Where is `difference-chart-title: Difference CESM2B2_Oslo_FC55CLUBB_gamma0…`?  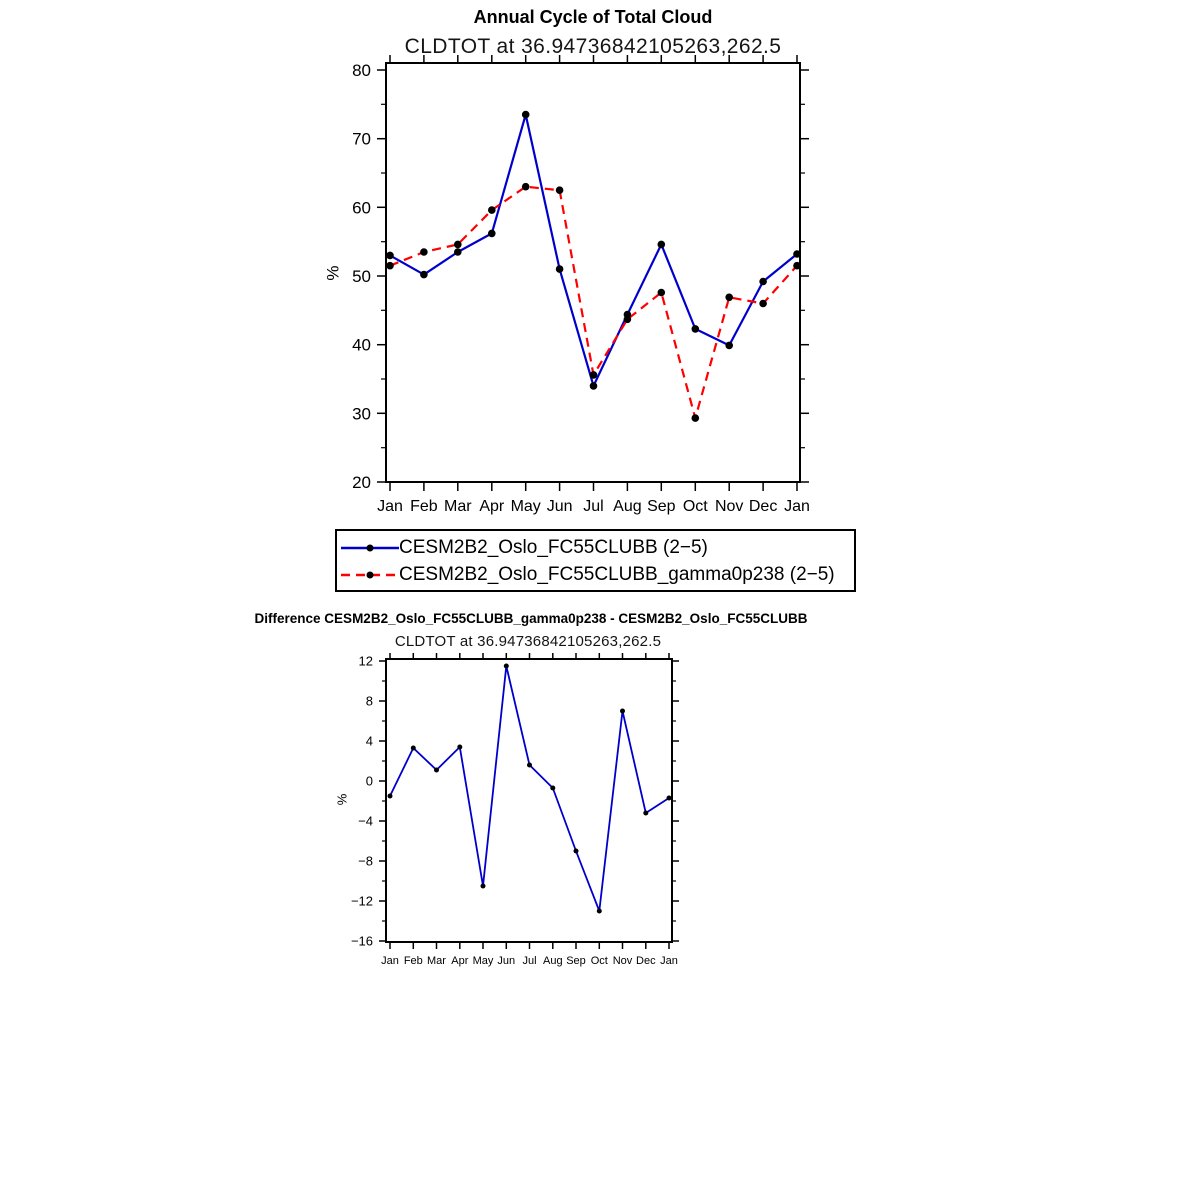 difference-chart-title: Difference CESM2B2_Oslo_FC55CLUBB_gamma0… is located at coordinates (531, 618).